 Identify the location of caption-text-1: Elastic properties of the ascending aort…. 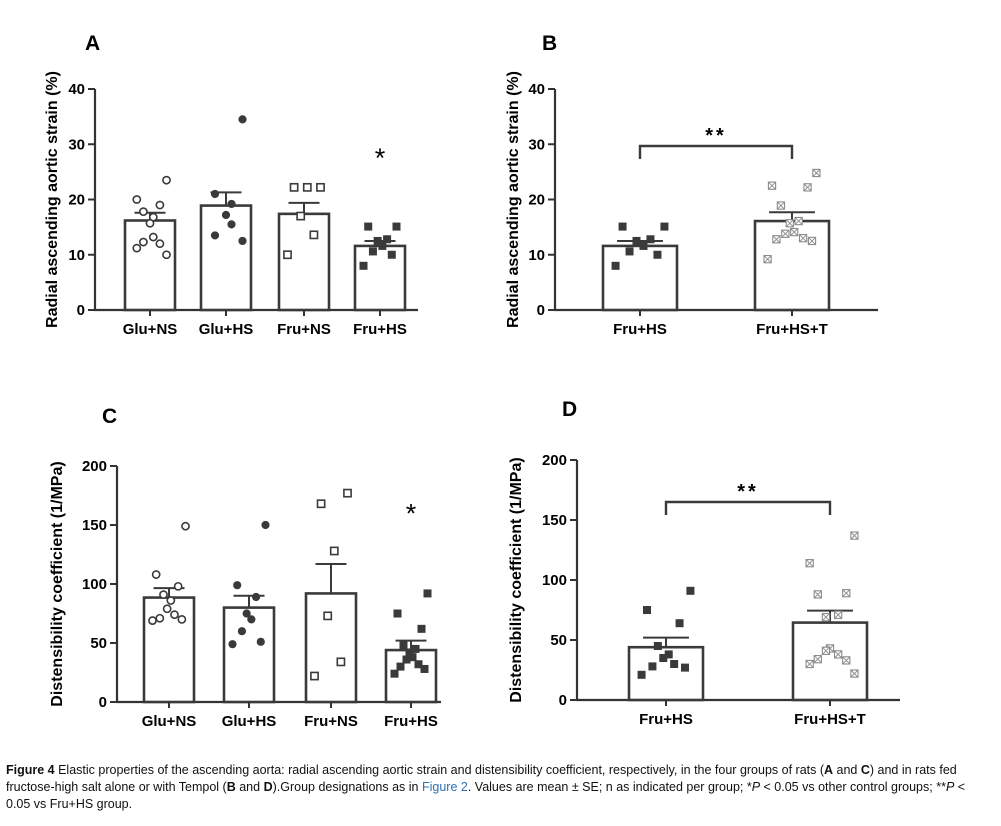
(439, 770).